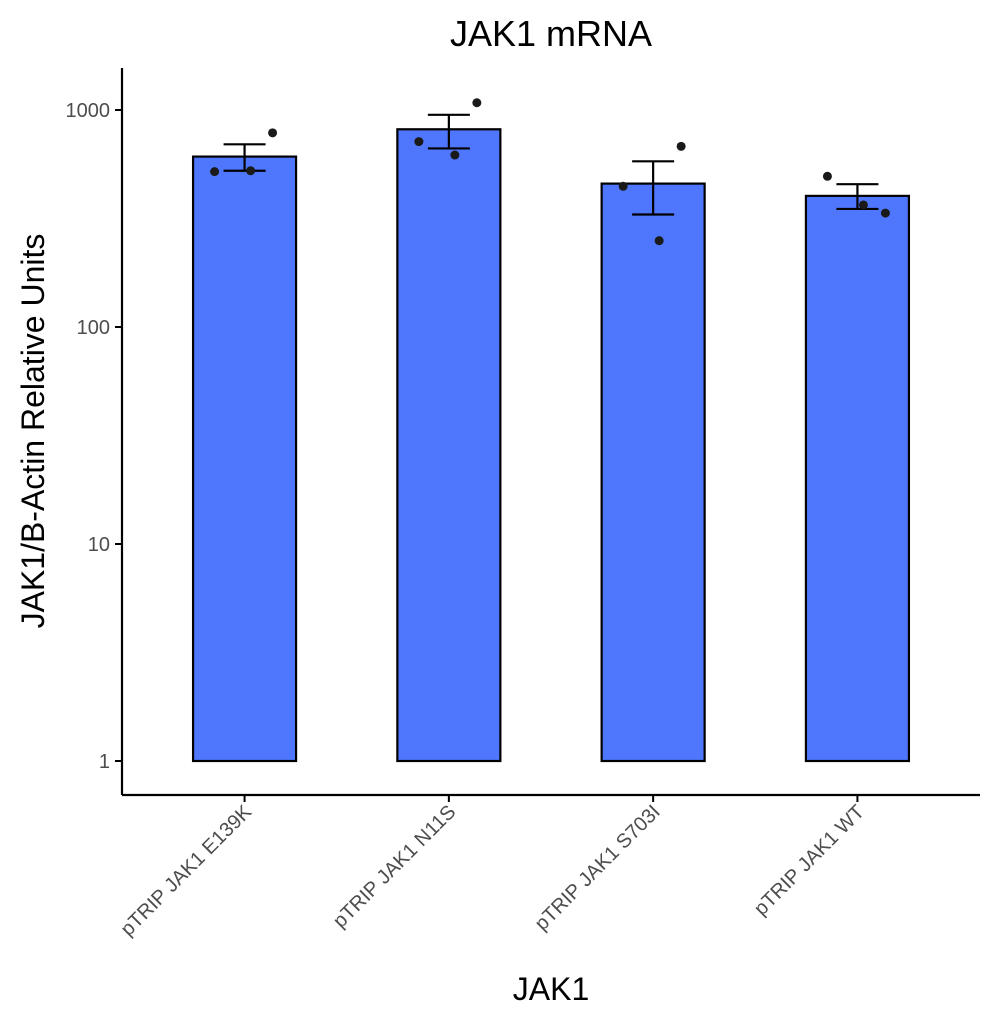  I want to click on x-axis-title: JAK1, so click(551, 989).